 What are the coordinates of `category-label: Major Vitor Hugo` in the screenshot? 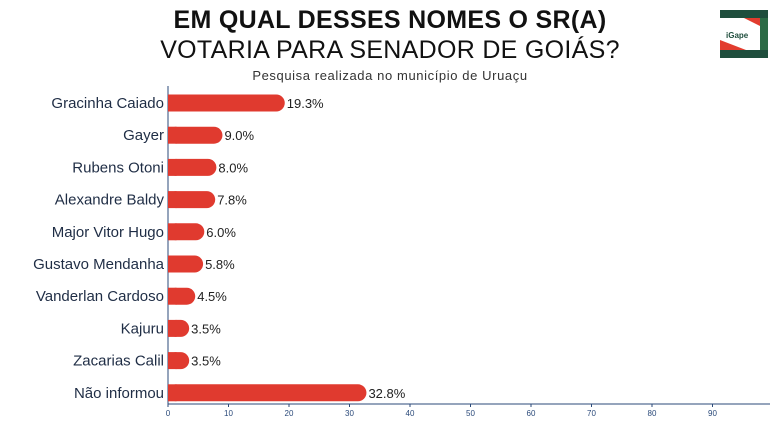 It's located at (108, 232).